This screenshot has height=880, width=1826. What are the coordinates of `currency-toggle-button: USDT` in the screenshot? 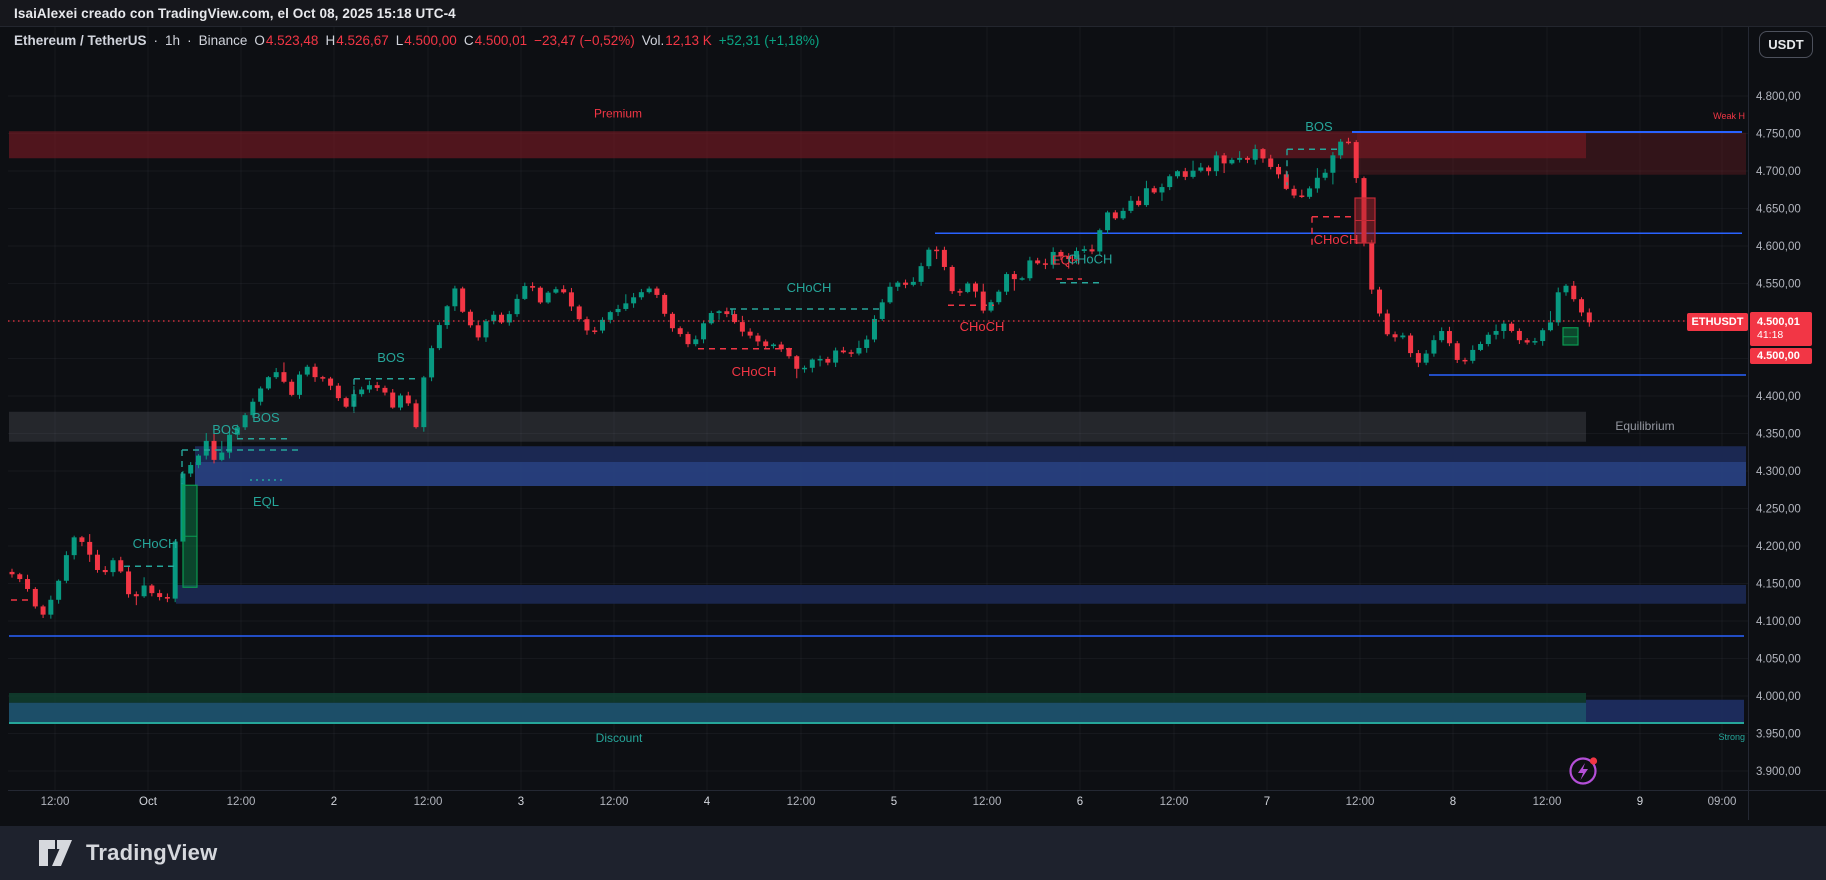 It's located at (1786, 44).